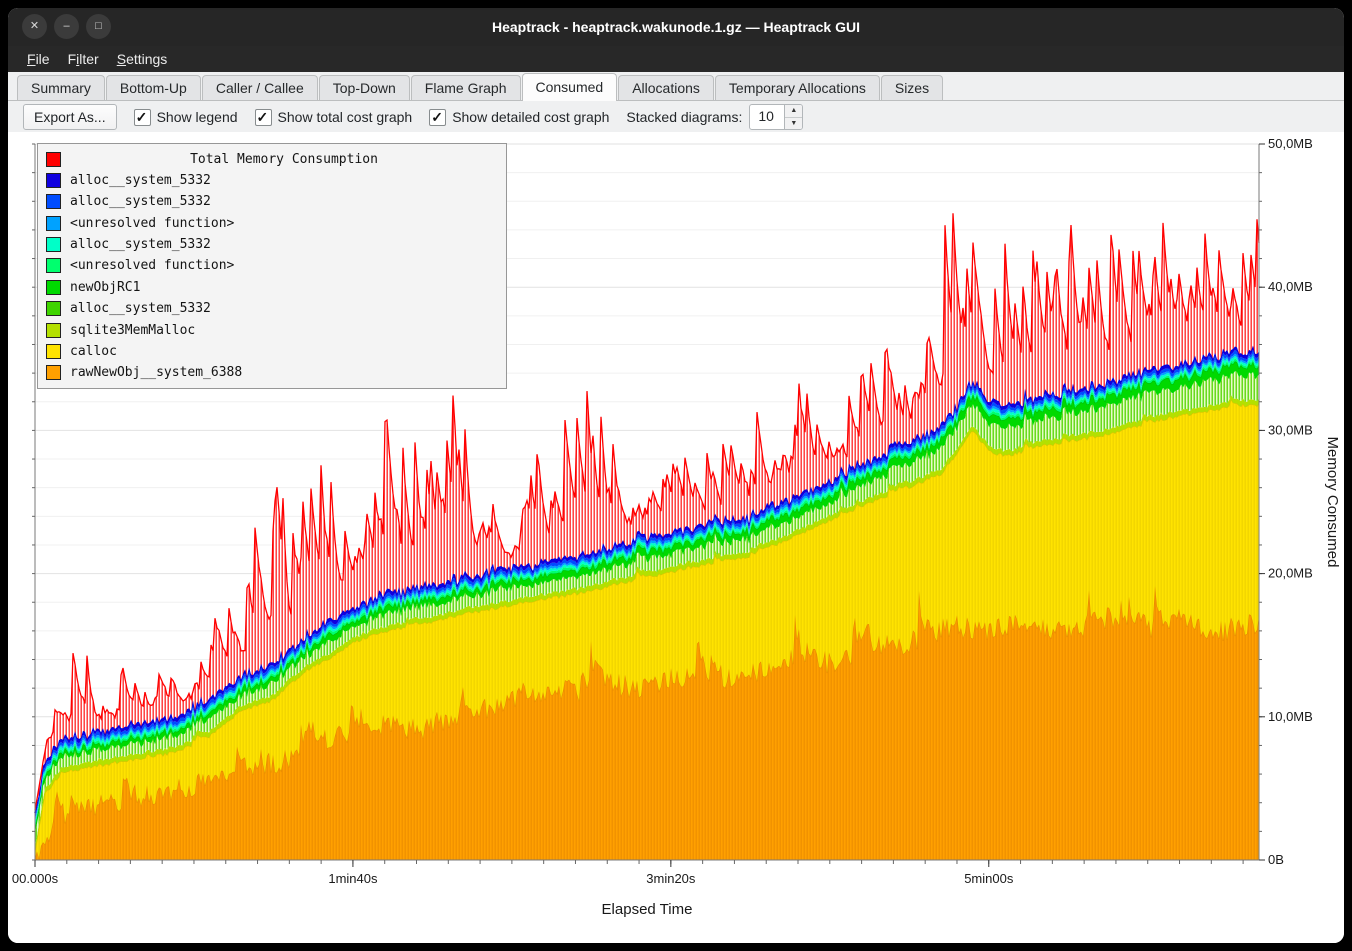 The height and width of the screenshot is (951, 1352). Describe the element at coordinates (766, 116) in the screenshot. I see `stacked-diagrams-value: 10` at that location.